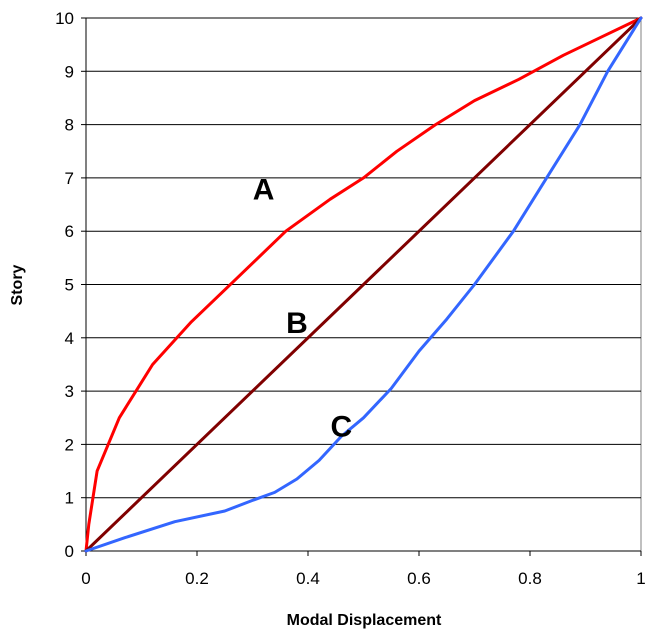 This screenshot has width=647, height=641. Describe the element at coordinates (64, 285) in the screenshot. I see `y-tick-labels: 0 1 2 3 4 5 6 7 8 9 10` at that location.